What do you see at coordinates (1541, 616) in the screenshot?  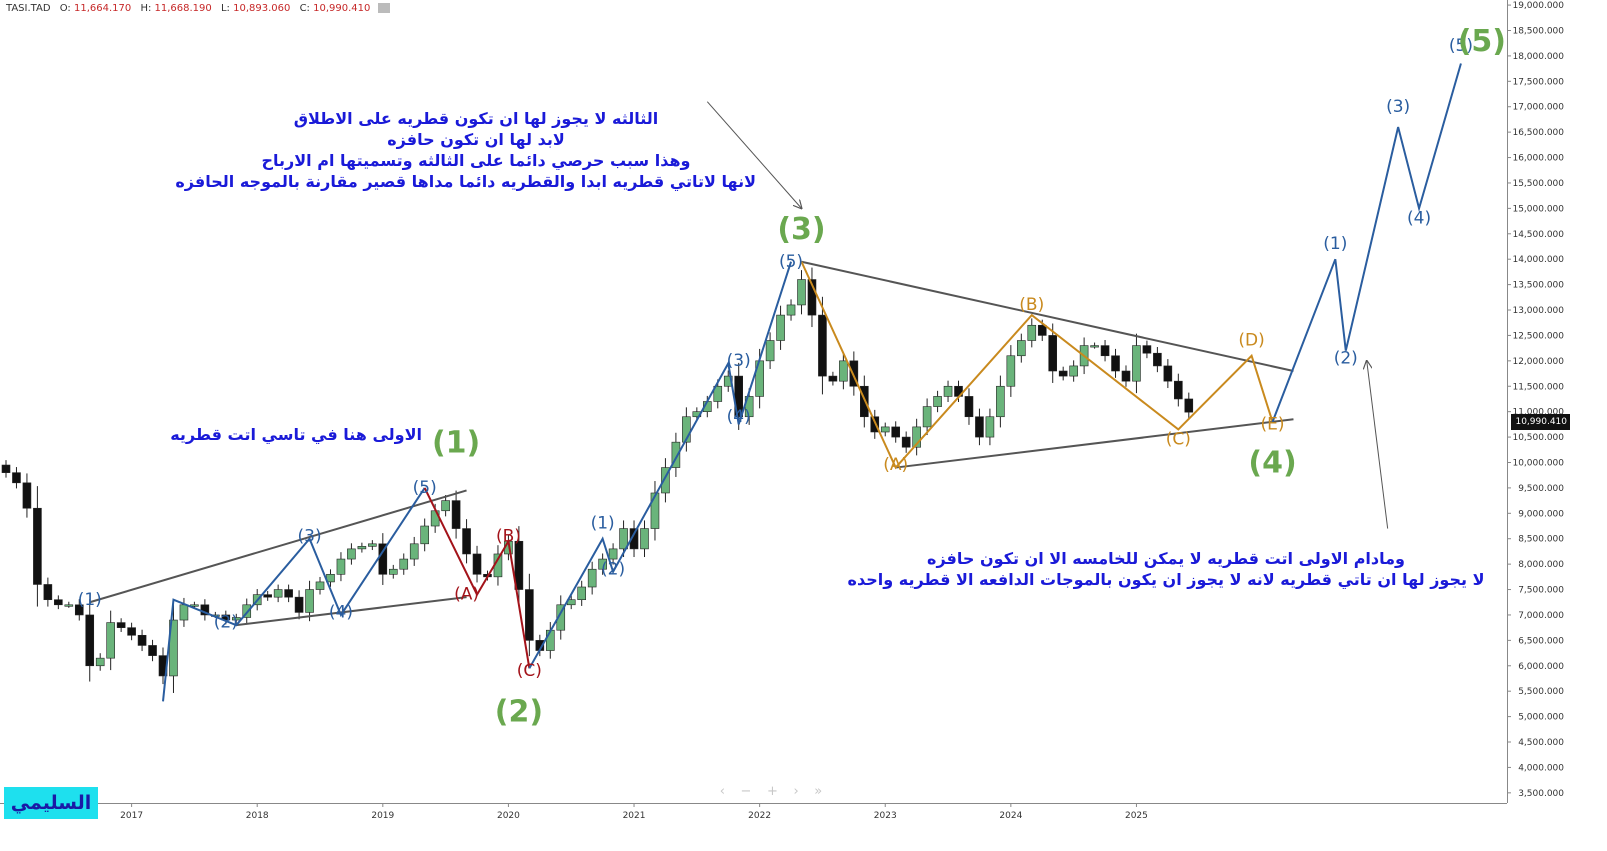 I see `y-tick-label: 7,000.000` at bounding box center [1541, 616].